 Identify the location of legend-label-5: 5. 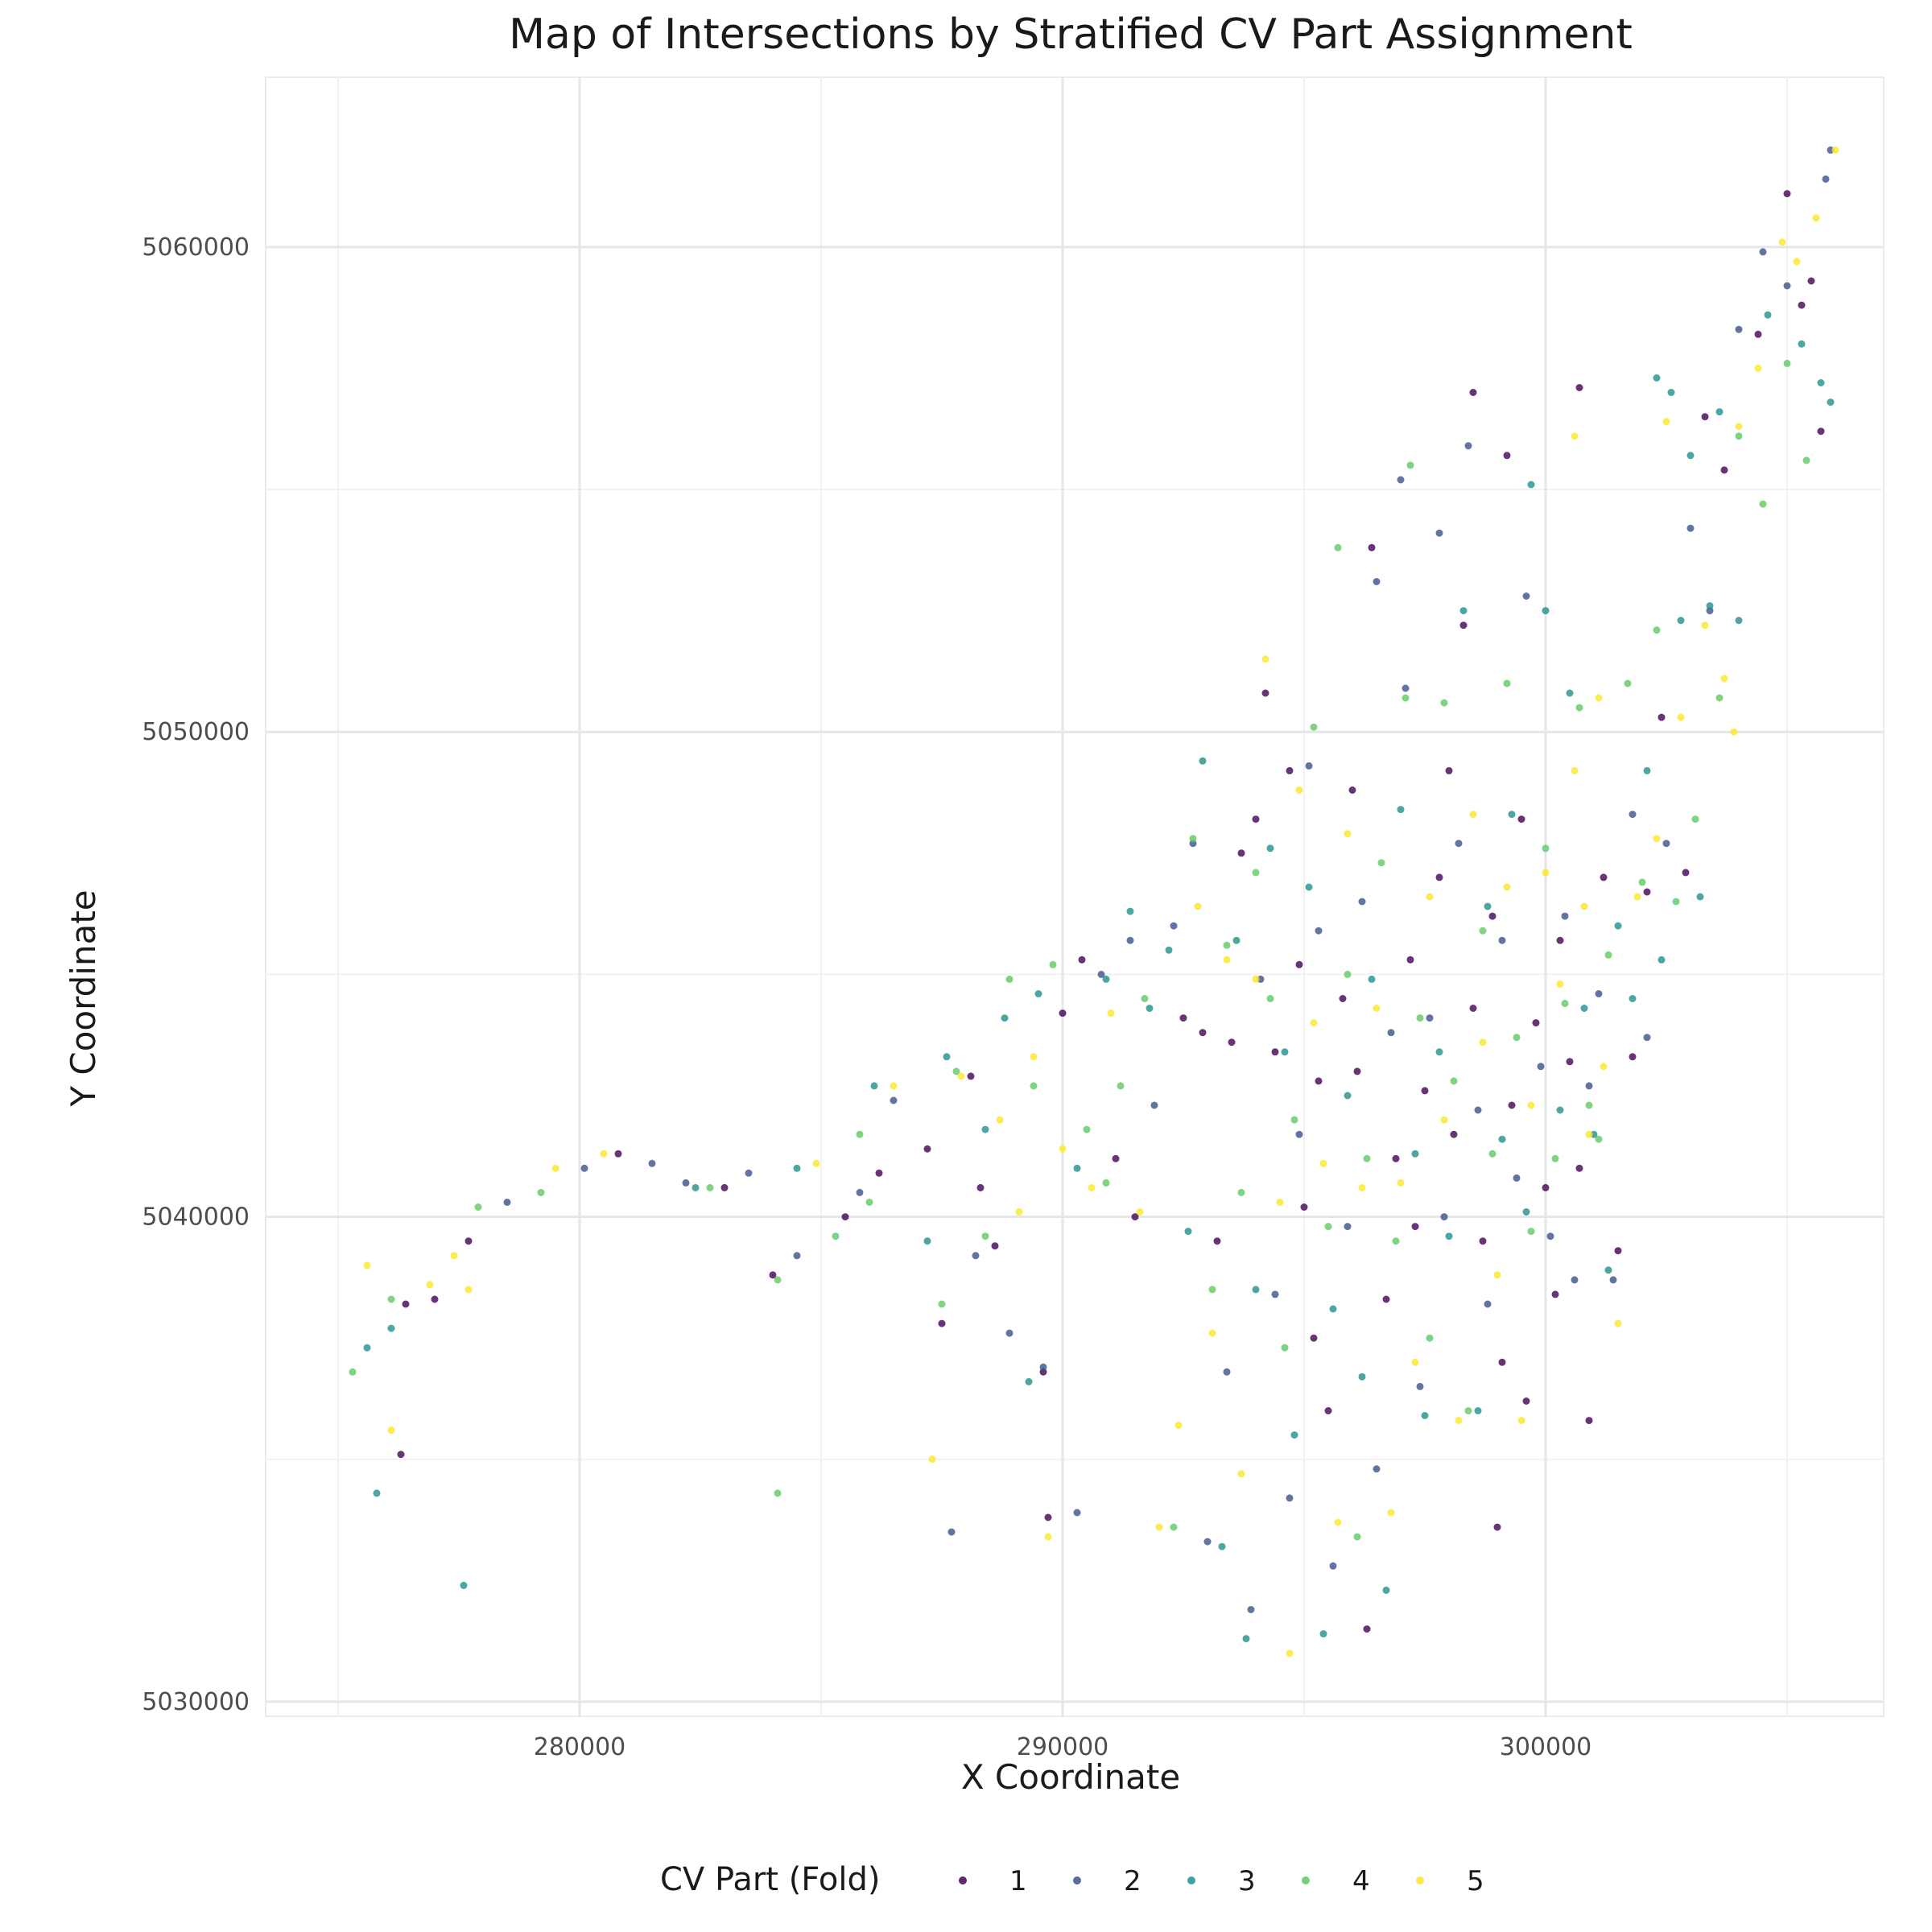
(1475, 1881).